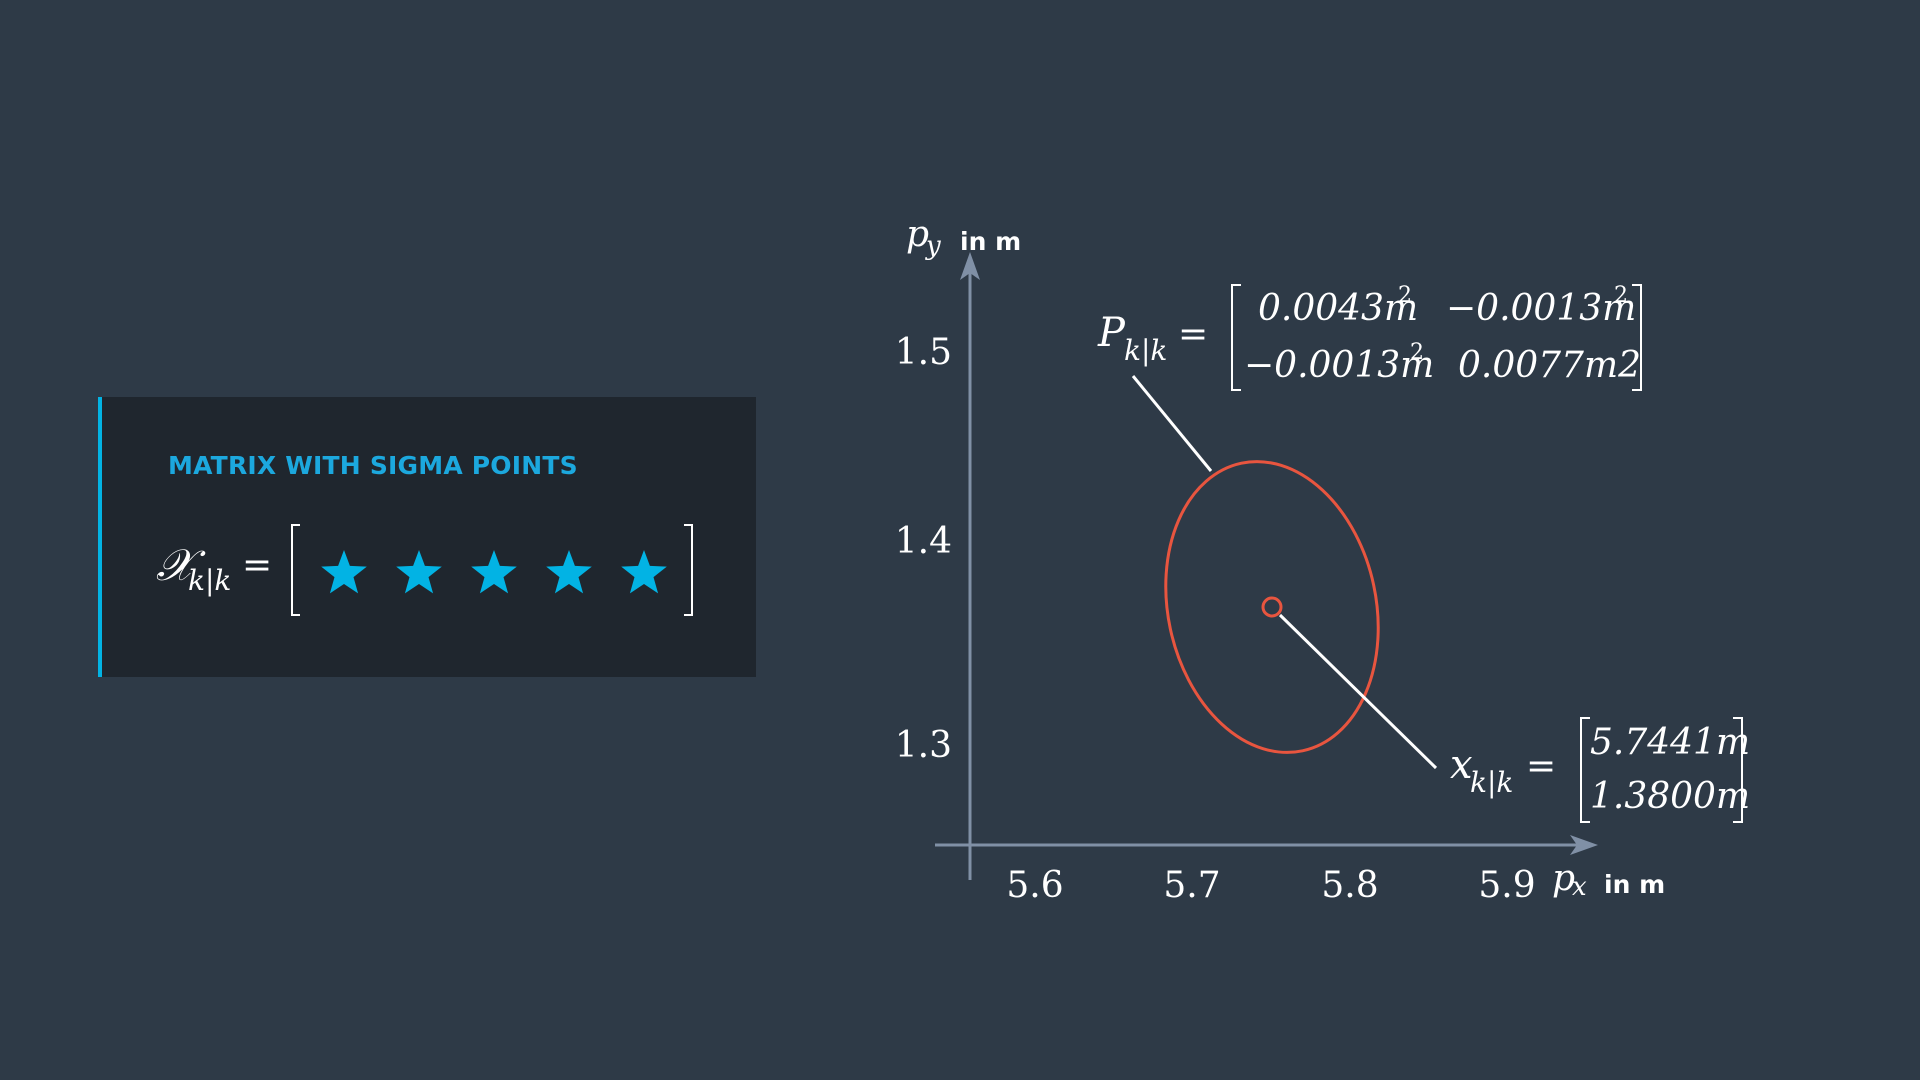 The image size is (1920, 1080). Describe the element at coordinates (209, 580) in the screenshot. I see `sigma-subscript: k|k` at that location.